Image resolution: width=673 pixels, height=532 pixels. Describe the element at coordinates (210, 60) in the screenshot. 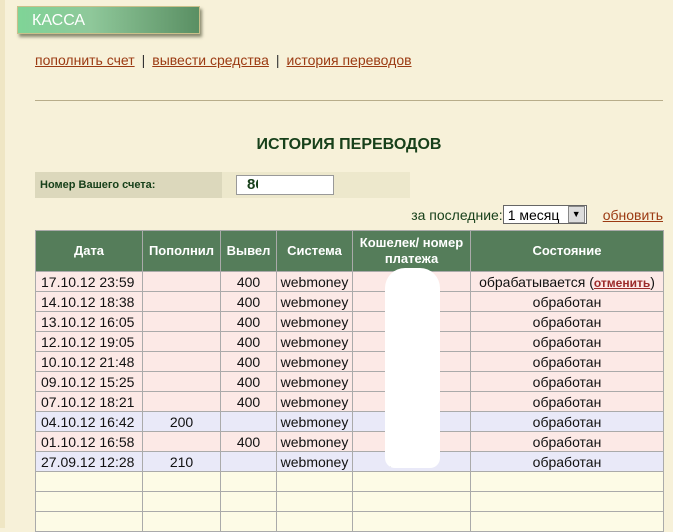

I see `link-withdraw: вывести средства` at that location.